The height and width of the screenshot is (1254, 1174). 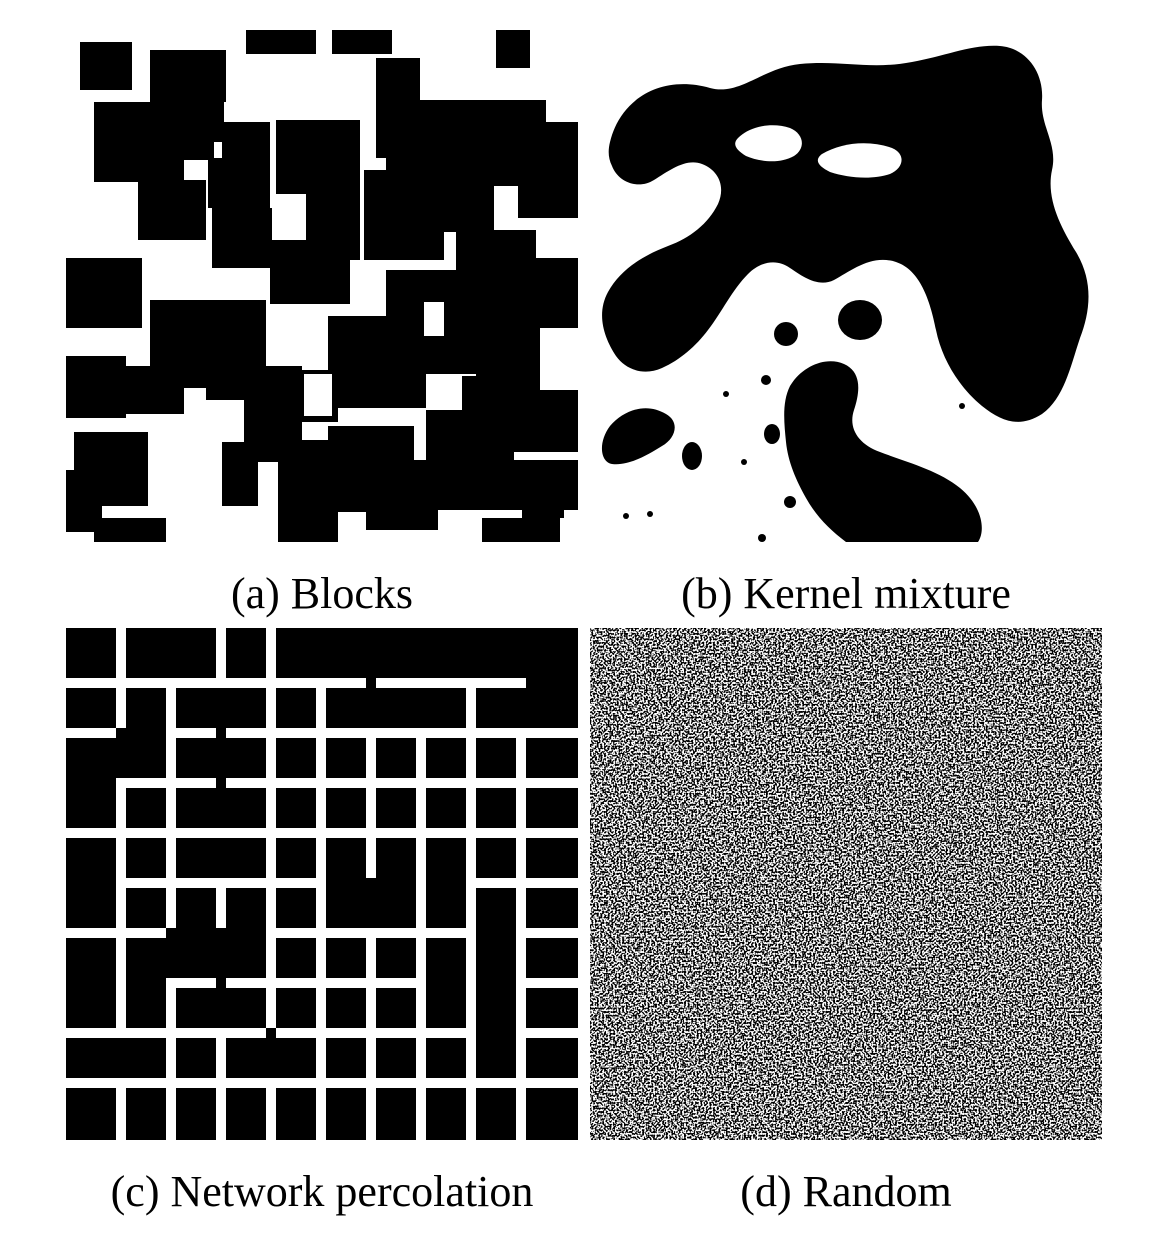 What do you see at coordinates (329, 279) in the screenshot?
I see `blocks-holes` at bounding box center [329, 279].